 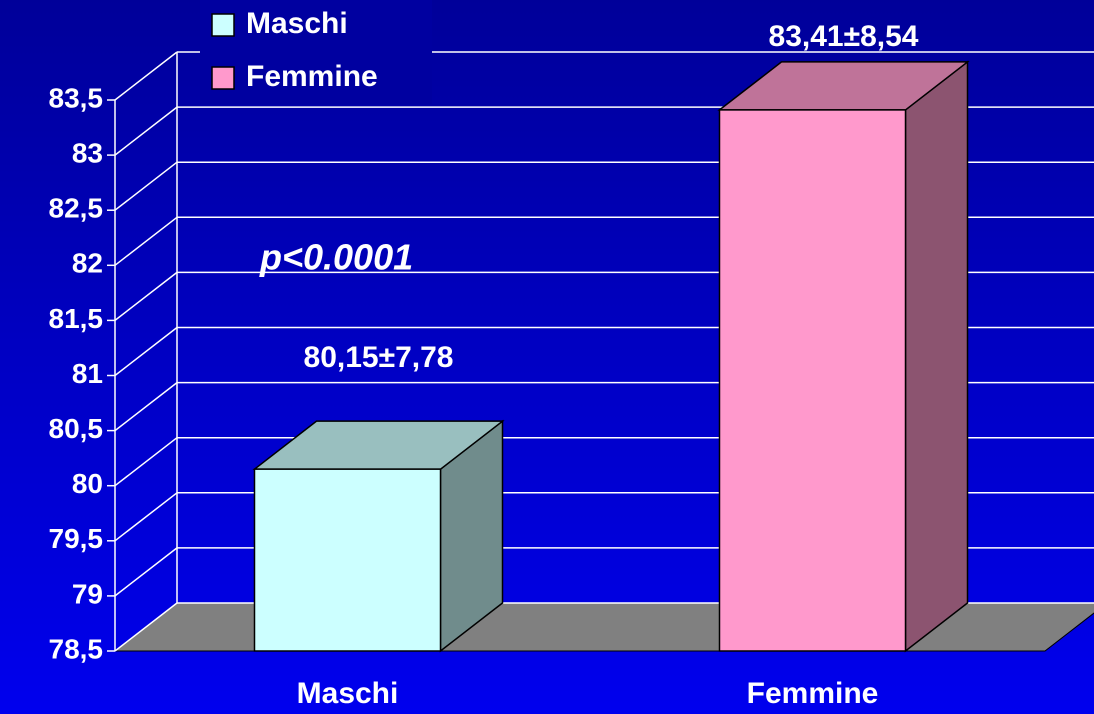 What do you see at coordinates (76, 208) in the screenshot?
I see `y-tick-label: 82,5` at bounding box center [76, 208].